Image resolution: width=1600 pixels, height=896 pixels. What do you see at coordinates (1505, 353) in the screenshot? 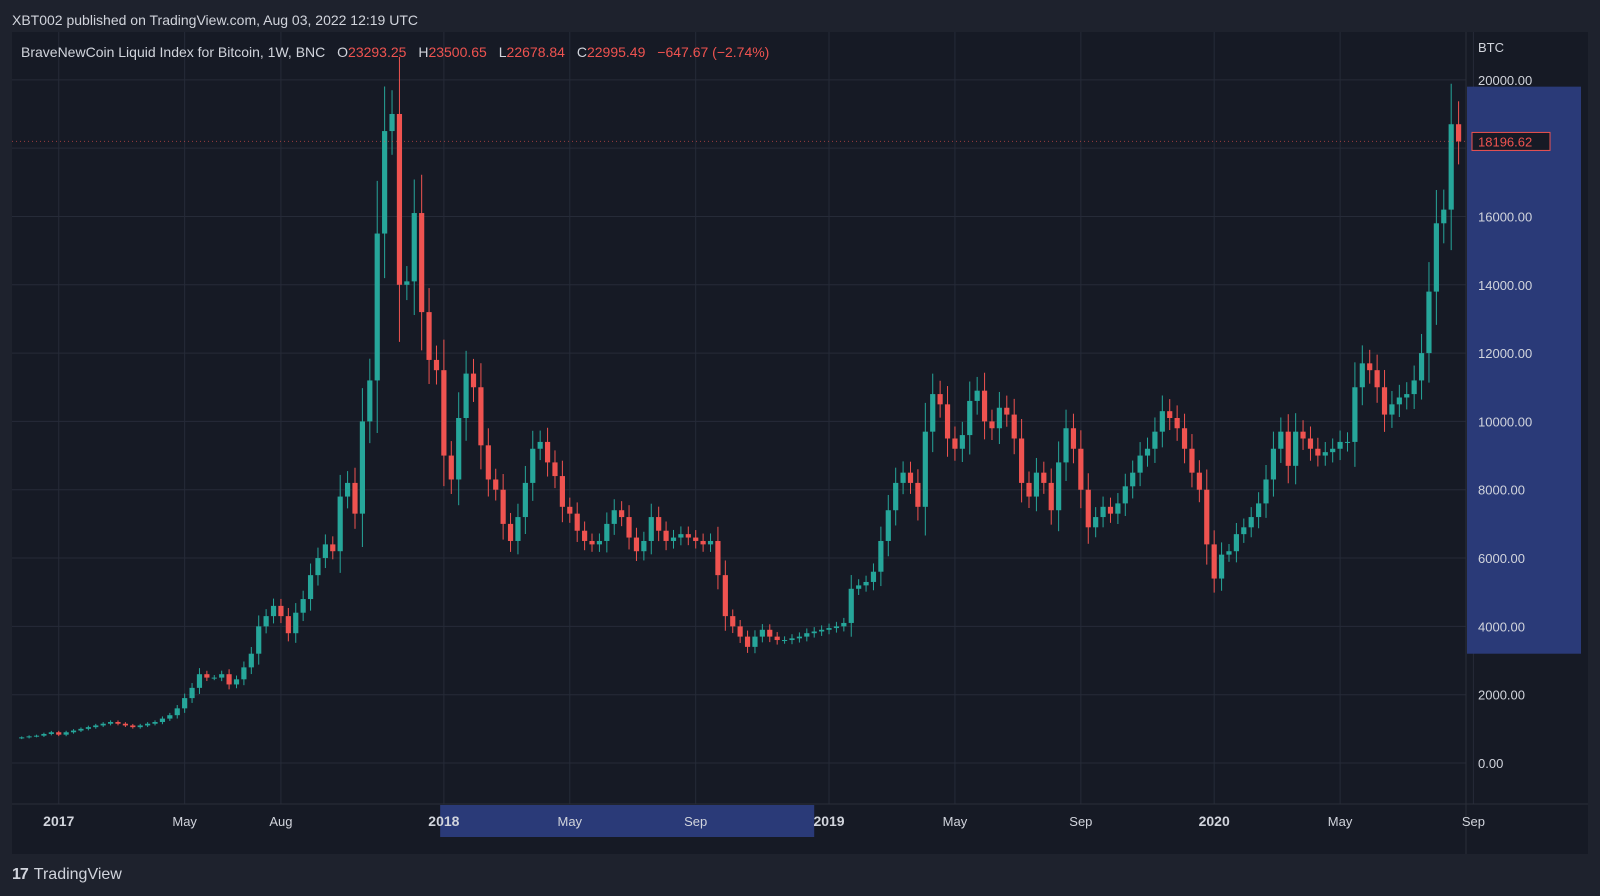
I see `price-tick-label: 12000.00` at bounding box center [1505, 353].